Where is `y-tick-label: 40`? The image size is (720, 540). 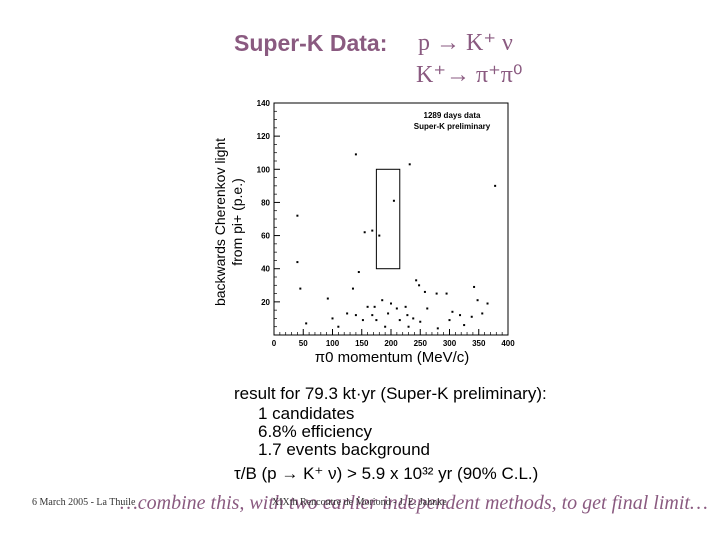
y-tick-label: 40 is located at coordinates (265, 269).